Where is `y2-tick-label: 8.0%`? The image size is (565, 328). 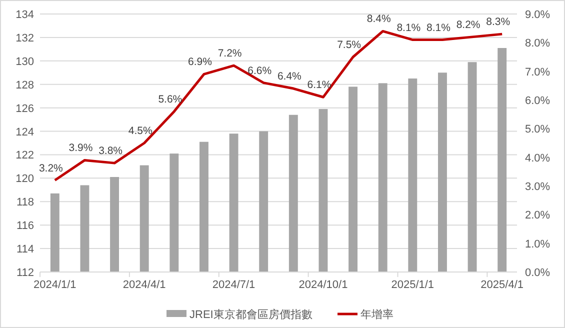 y2-tick-label: 8.0% is located at coordinates (537, 44).